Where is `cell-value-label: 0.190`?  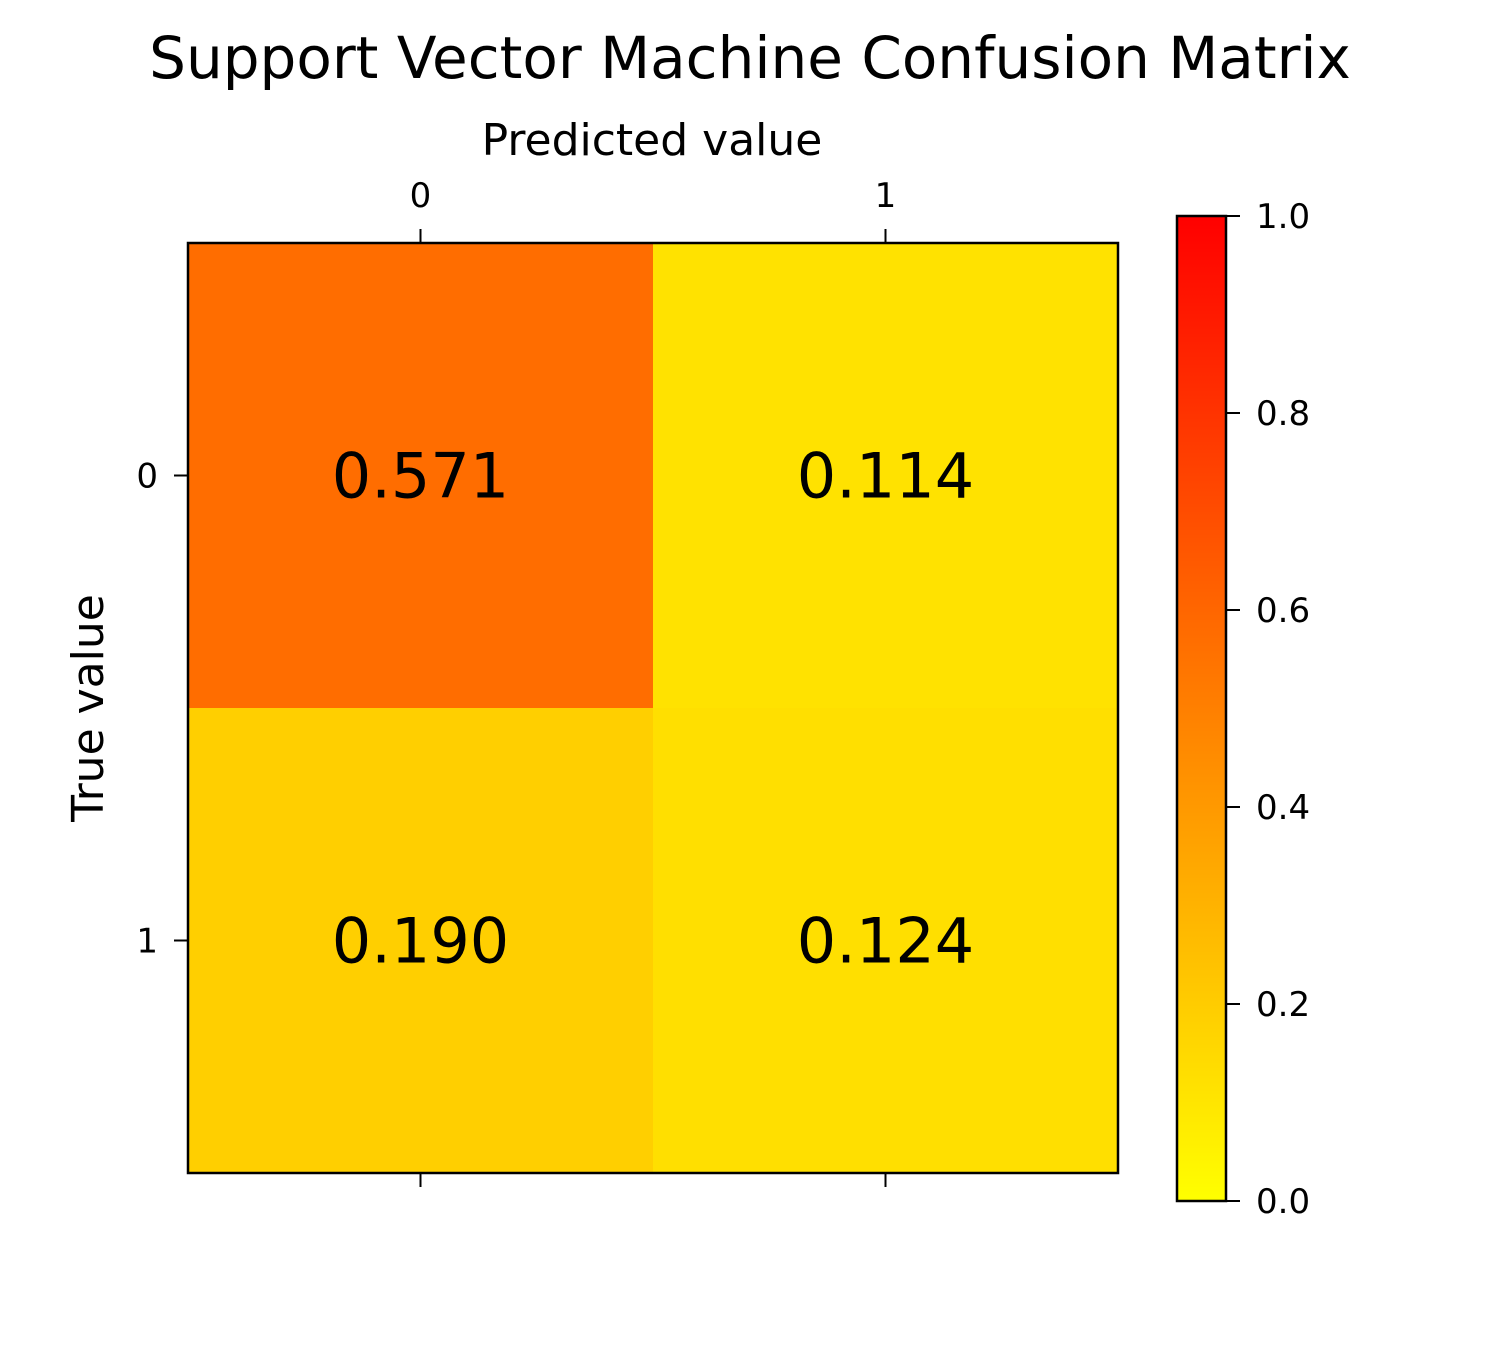 cell-value-label: 0.190 is located at coordinates (421, 941).